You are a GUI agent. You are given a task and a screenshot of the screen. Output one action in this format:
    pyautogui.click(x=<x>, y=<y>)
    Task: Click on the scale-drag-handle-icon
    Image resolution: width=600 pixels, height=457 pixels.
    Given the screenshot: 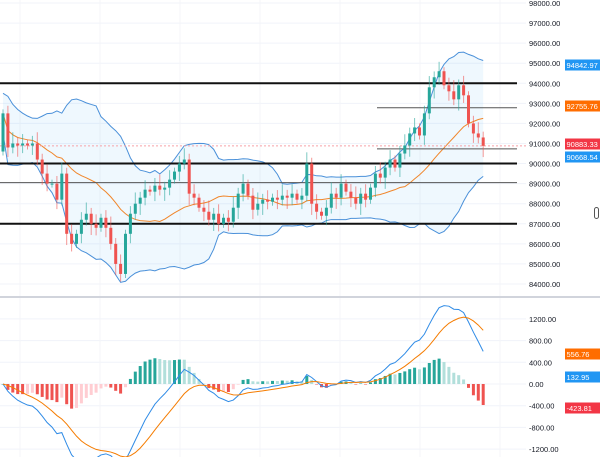 What is the action you would take?
    pyautogui.click(x=596, y=213)
    